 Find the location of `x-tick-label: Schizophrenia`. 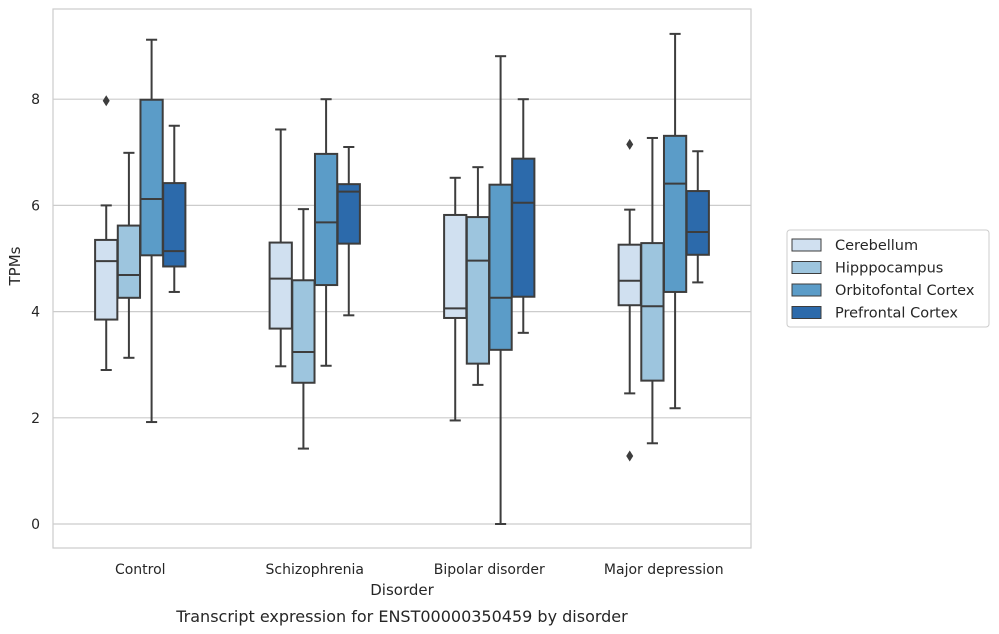

x-tick-label: Schizophrenia is located at coordinates (315, 570).